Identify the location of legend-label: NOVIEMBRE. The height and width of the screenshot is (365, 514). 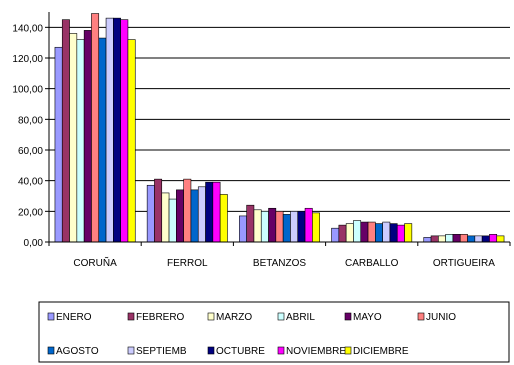
(316, 351).